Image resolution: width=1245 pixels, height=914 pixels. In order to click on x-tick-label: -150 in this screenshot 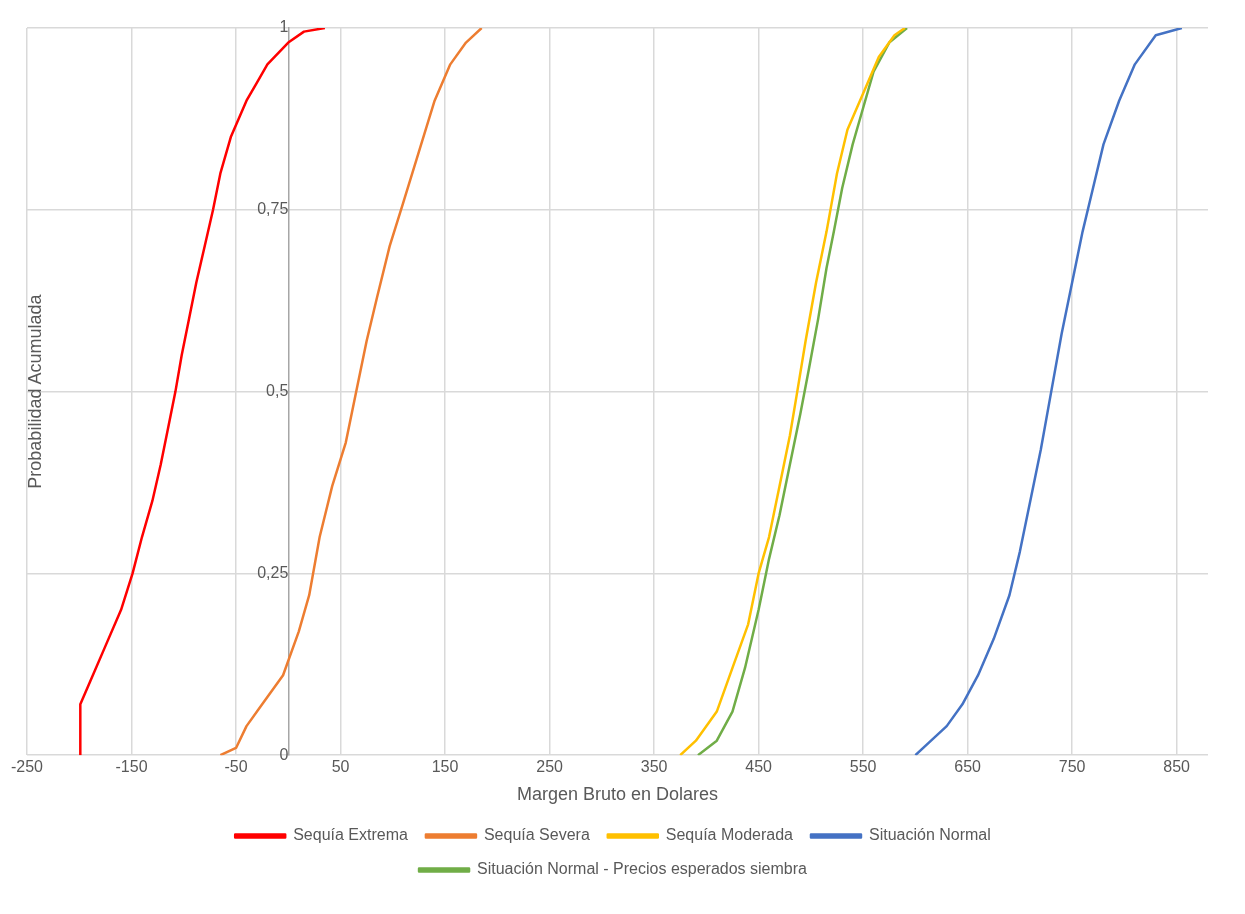, I will do `click(131, 767)`.